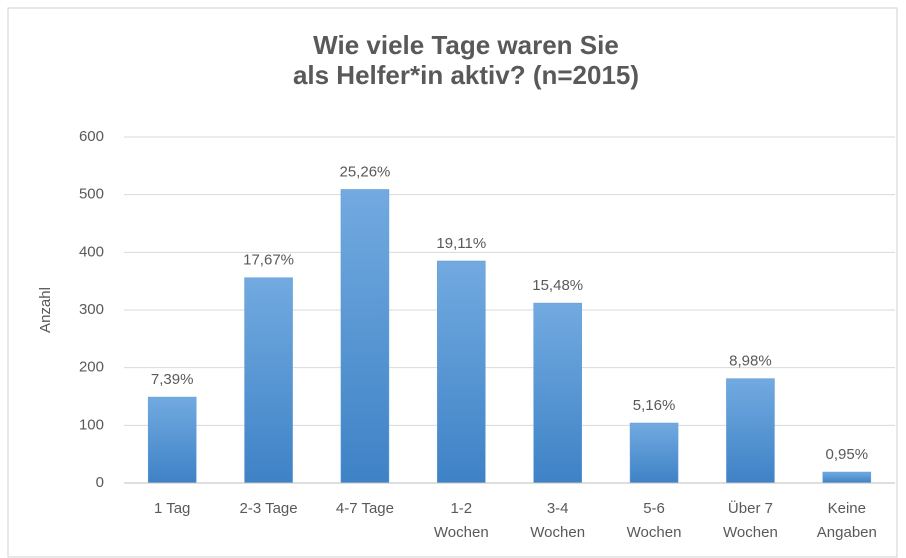 Image resolution: width=906 pixels, height=558 pixels. I want to click on y-tick-label: 200, so click(91, 367).